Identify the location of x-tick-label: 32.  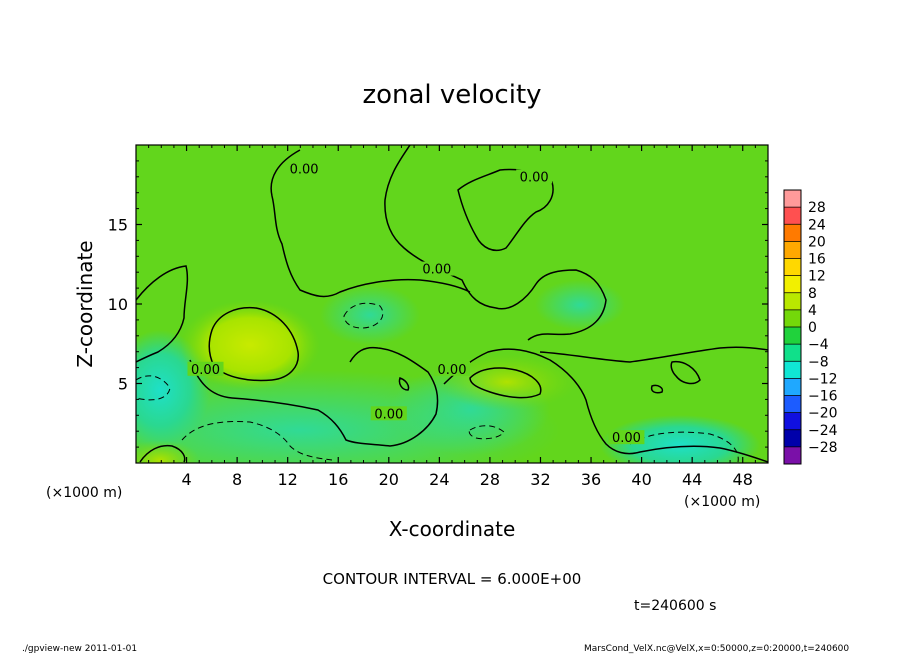
(540, 479).